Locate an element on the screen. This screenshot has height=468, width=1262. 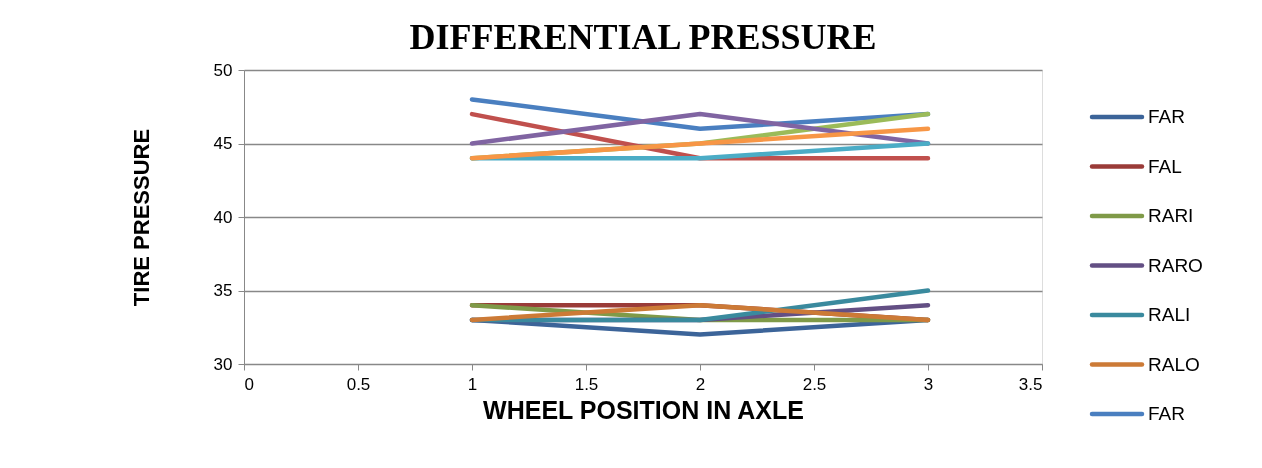
x-tick-label: 3.5 is located at coordinates (1030, 384).